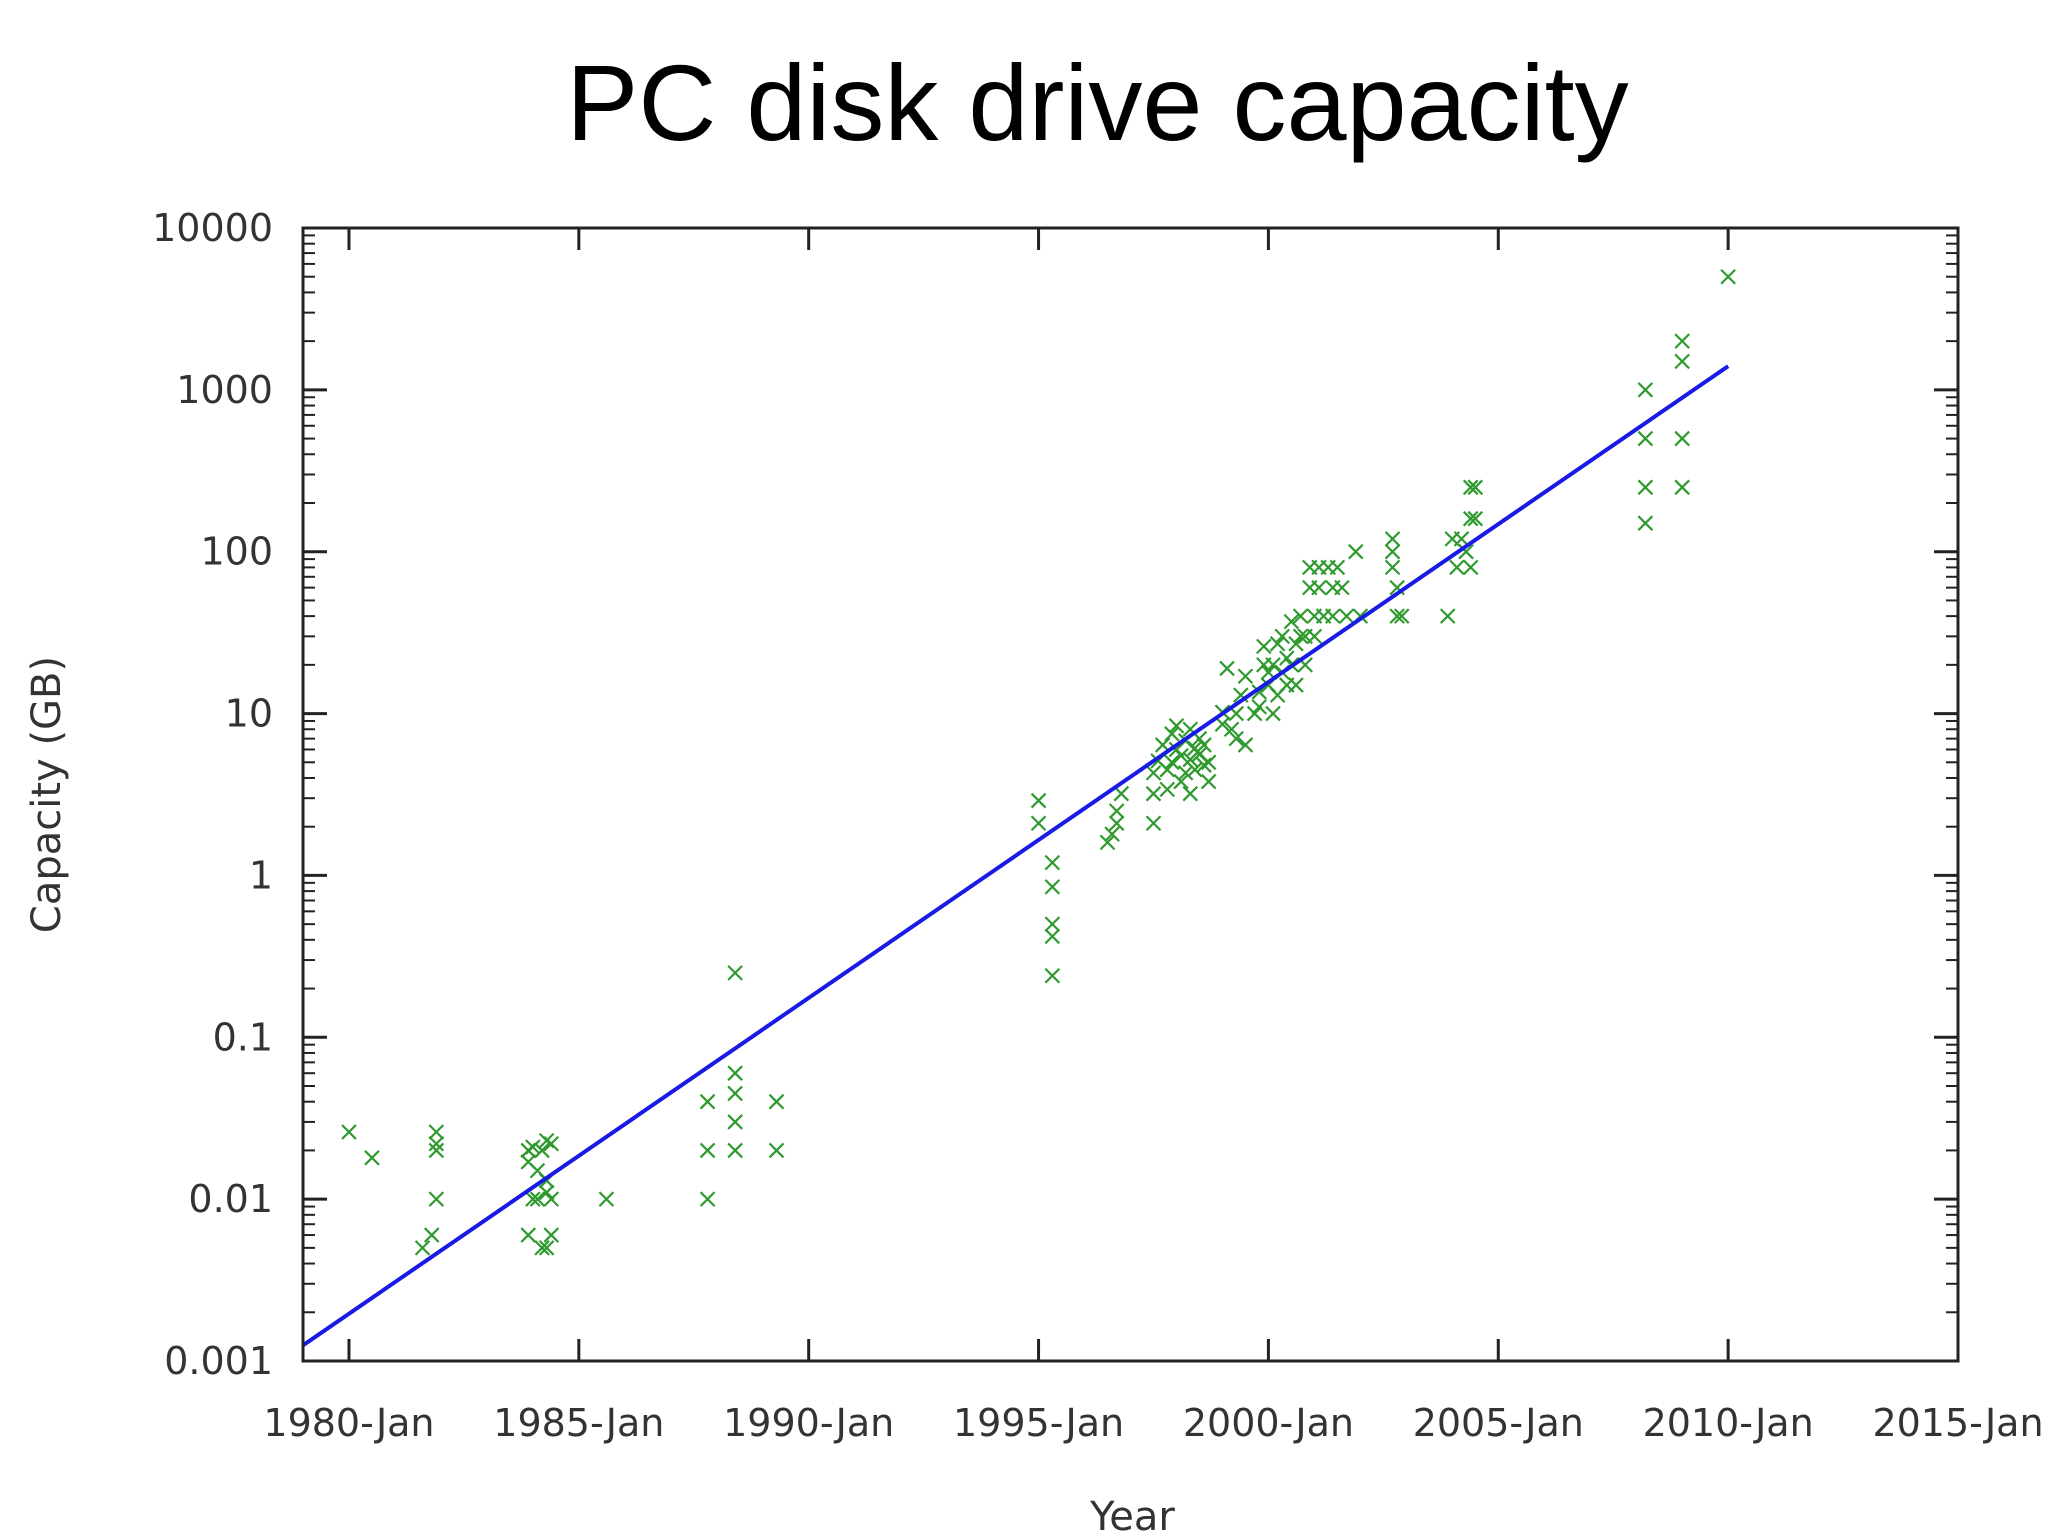 This screenshot has height=1536, width=2048. What do you see at coordinates (243, 1037) in the screenshot?
I see `y-tick-label: 0.1` at bounding box center [243, 1037].